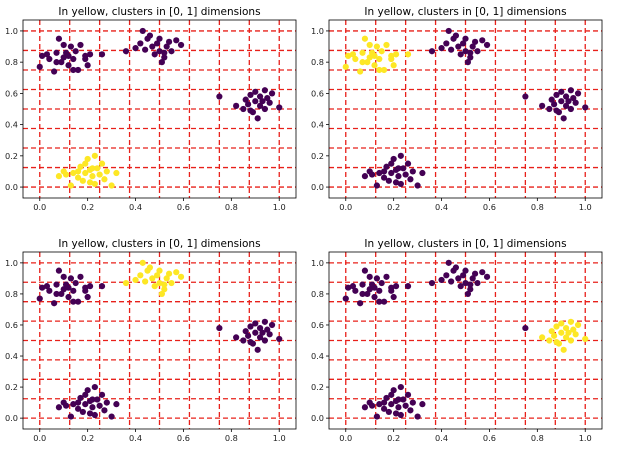 The image size is (640, 458). I want to click on y-tick-label: 0.4, so click(317, 356).